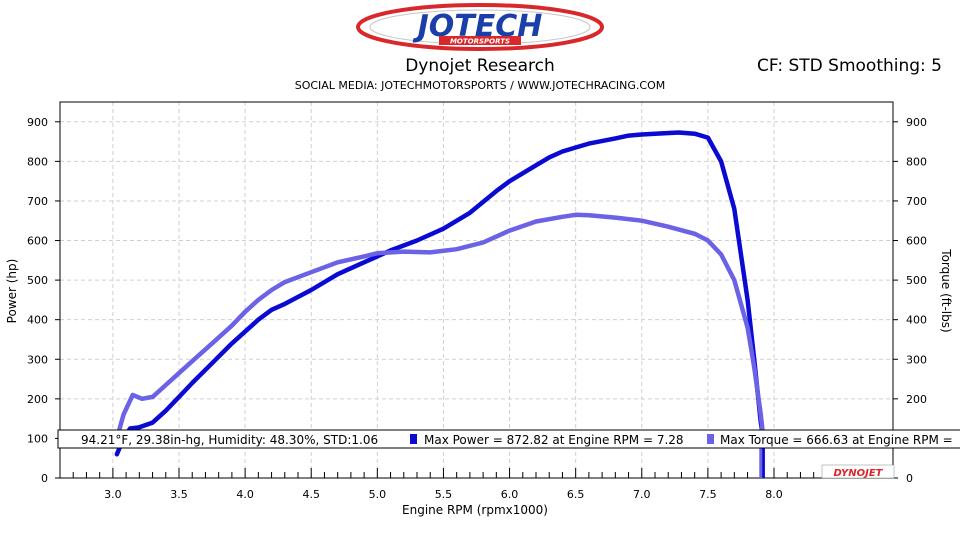  Describe the element at coordinates (916, 241) in the screenshot. I see `y-tick-label-right: 600` at that location.